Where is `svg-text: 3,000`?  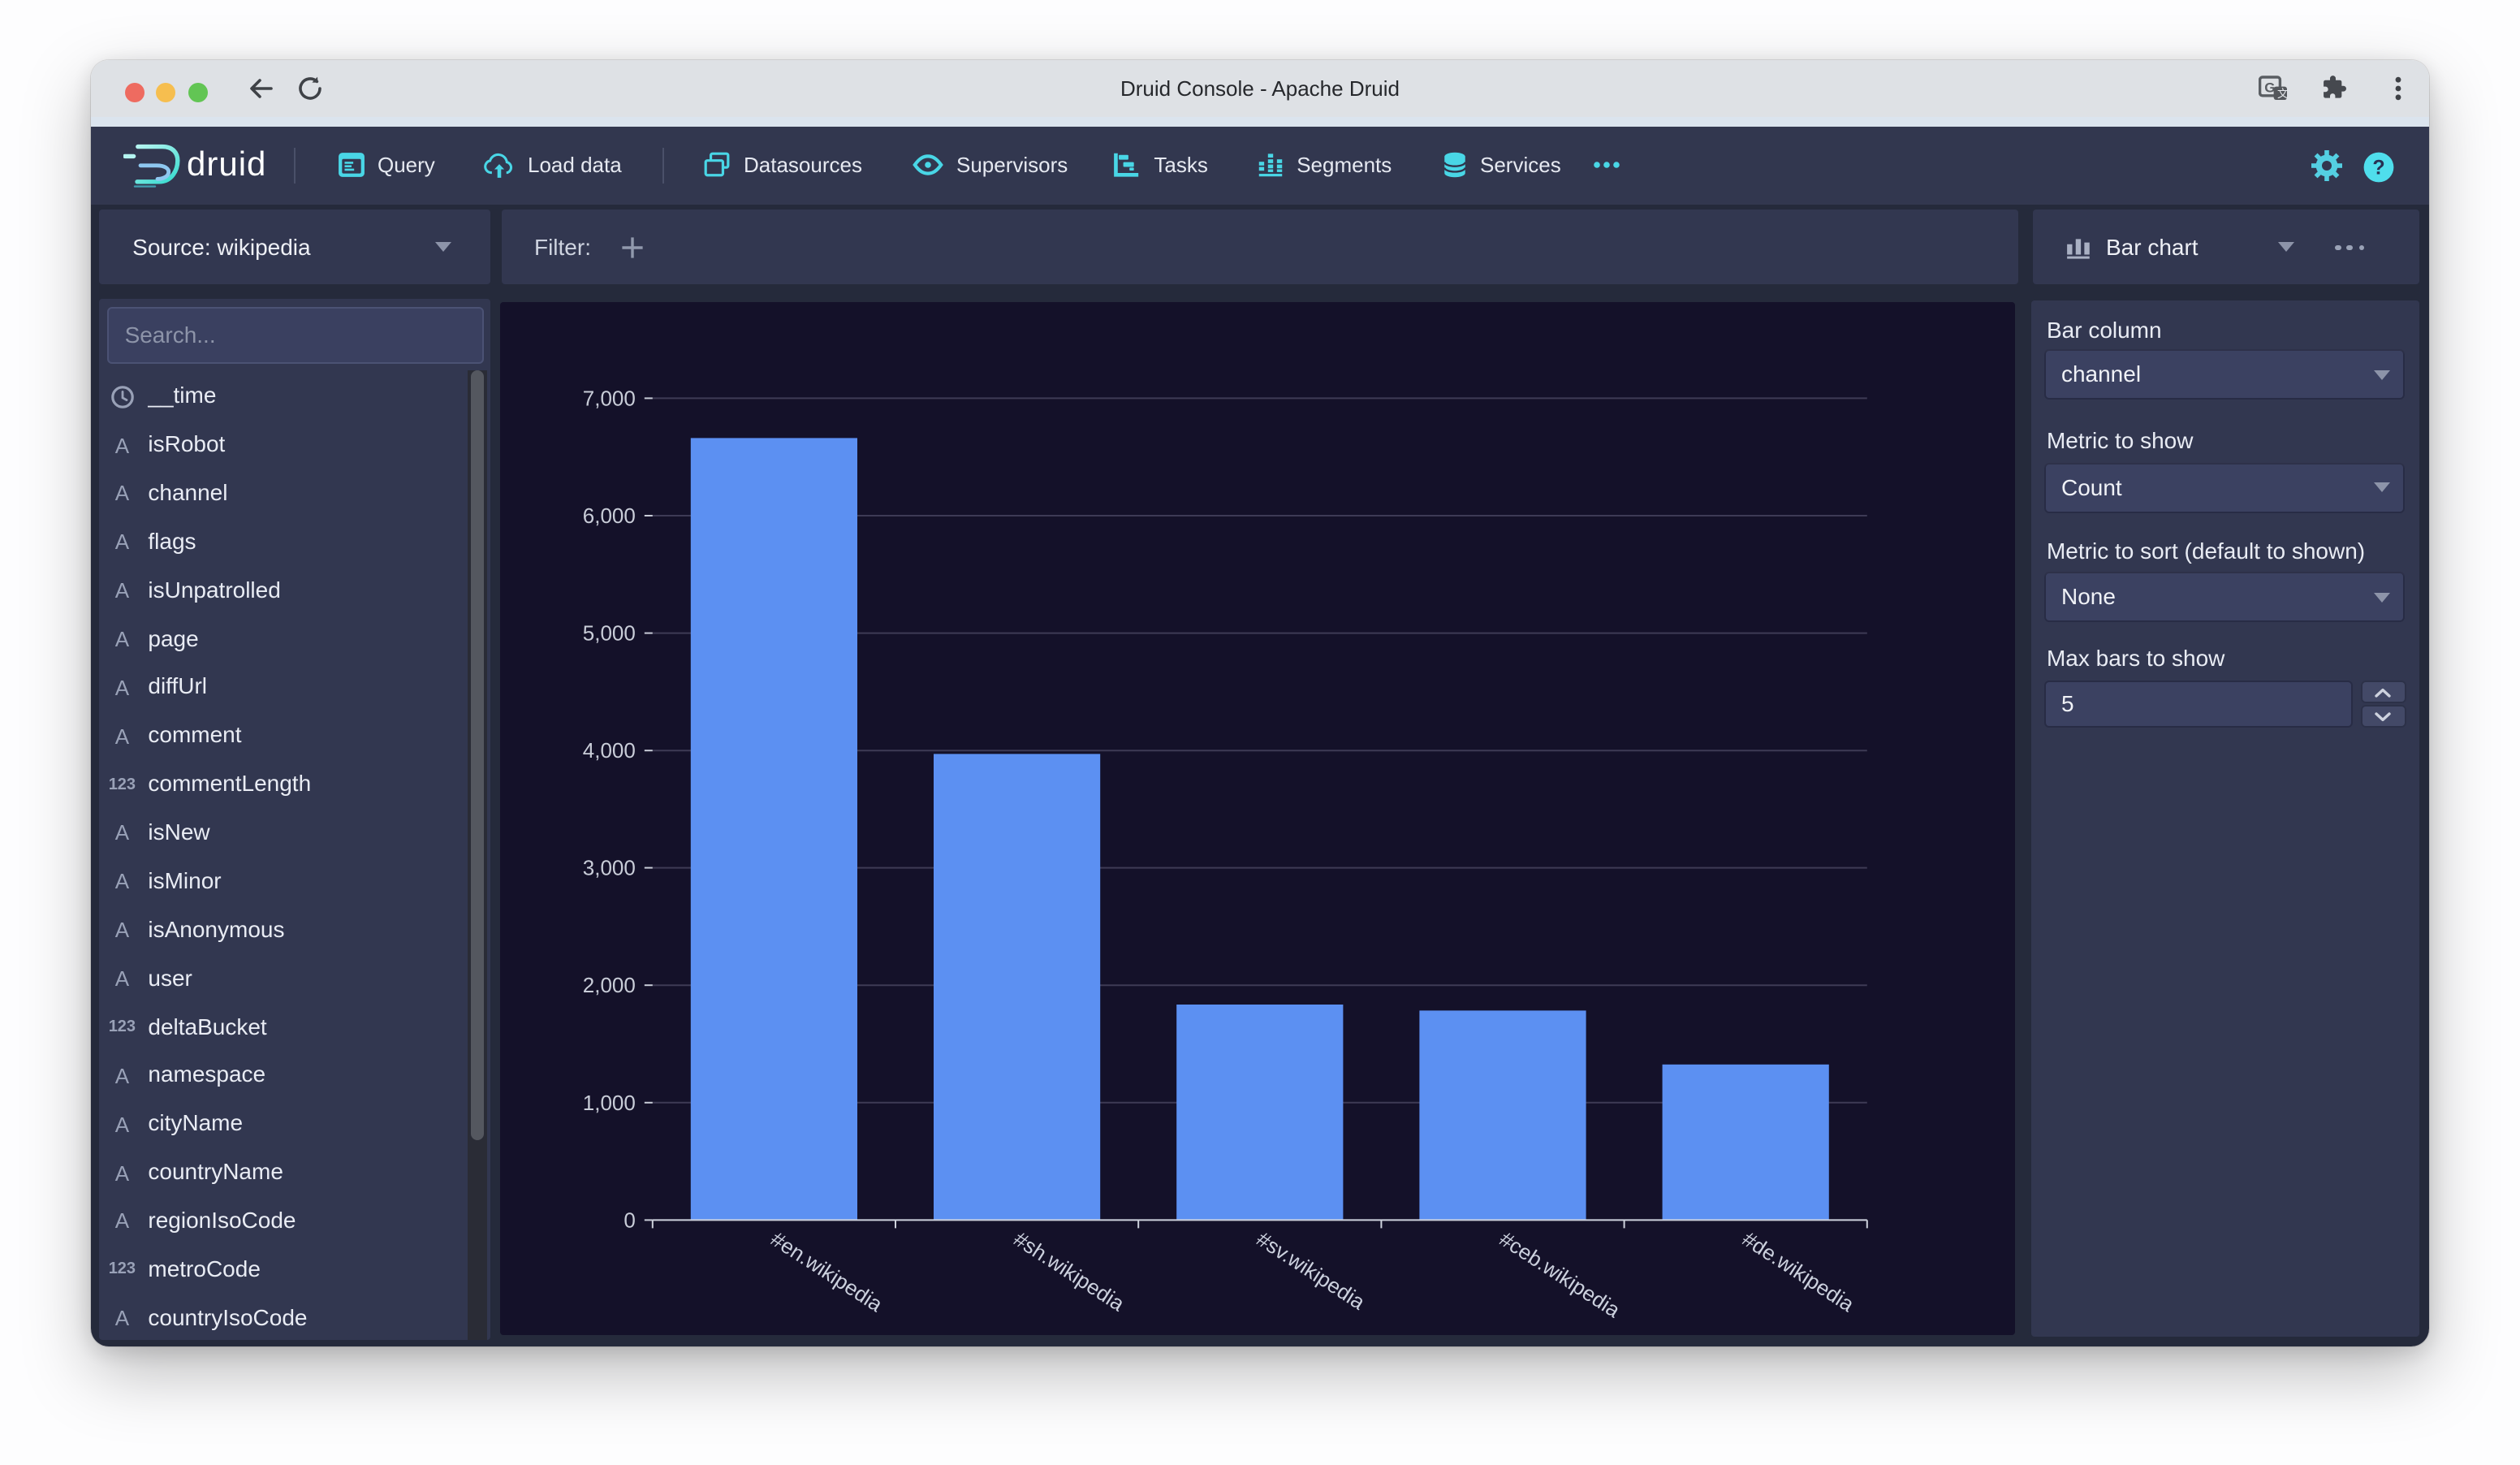
svg-text: 3,000 is located at coordinates (610, 867).